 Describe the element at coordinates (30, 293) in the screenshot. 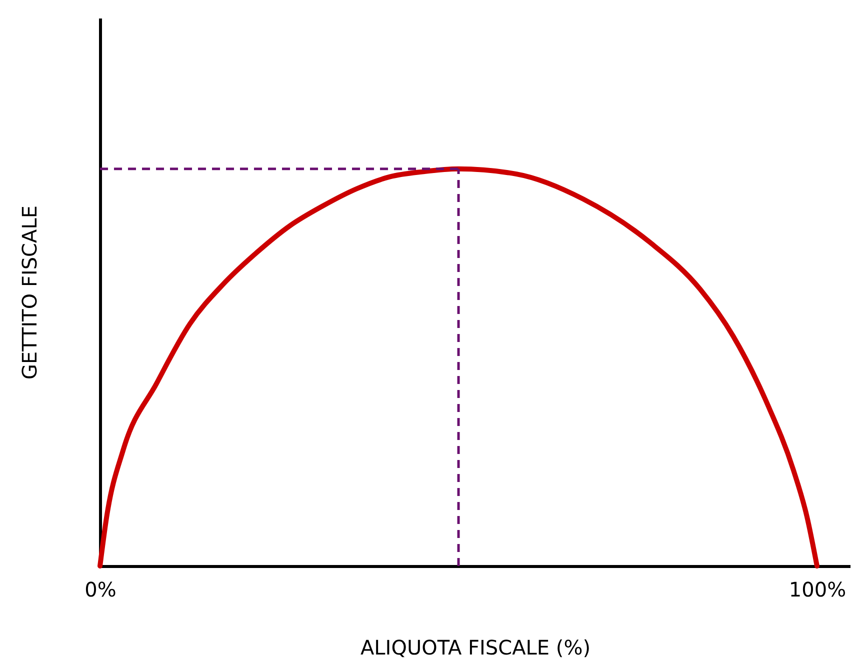

I see `y-axis-title: GETTITO FISCALE` at that location.